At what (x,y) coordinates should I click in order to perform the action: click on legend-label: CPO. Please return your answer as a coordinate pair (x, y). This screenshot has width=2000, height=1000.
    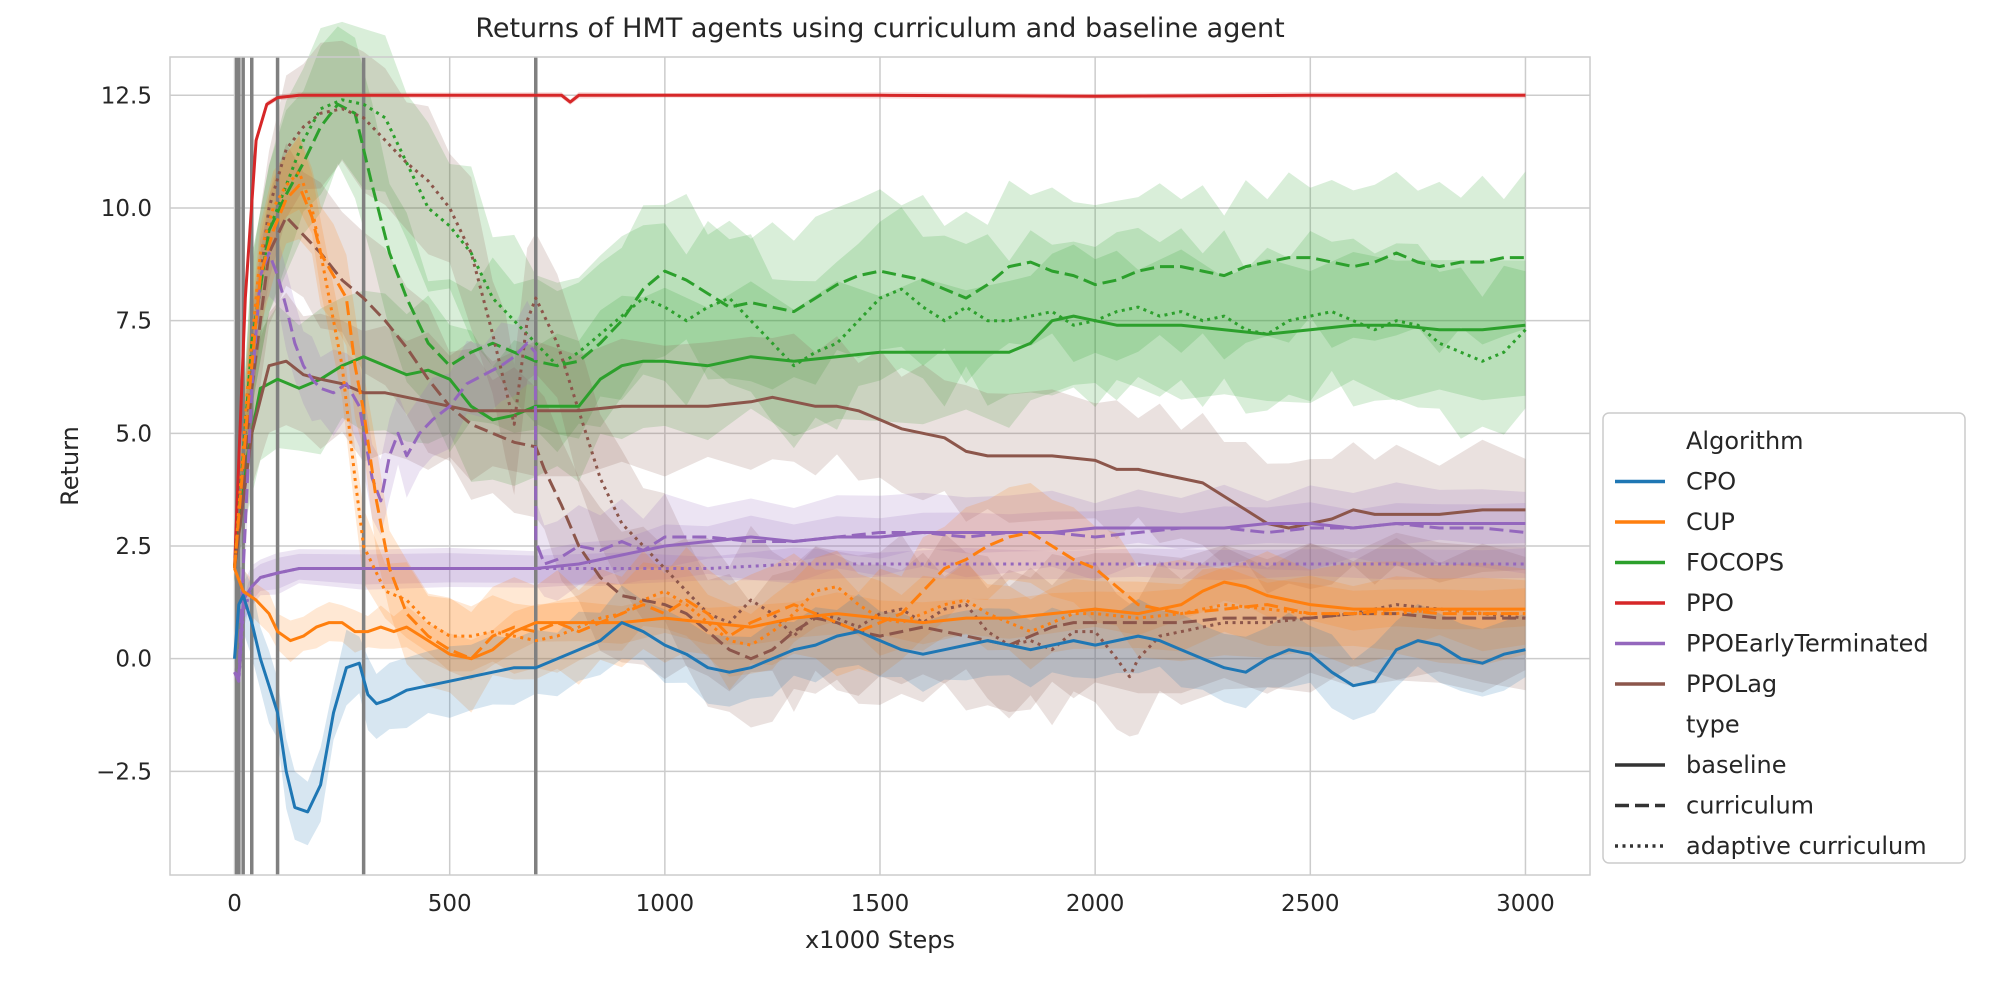
    Looking at the image, I should click on (1711, 482).